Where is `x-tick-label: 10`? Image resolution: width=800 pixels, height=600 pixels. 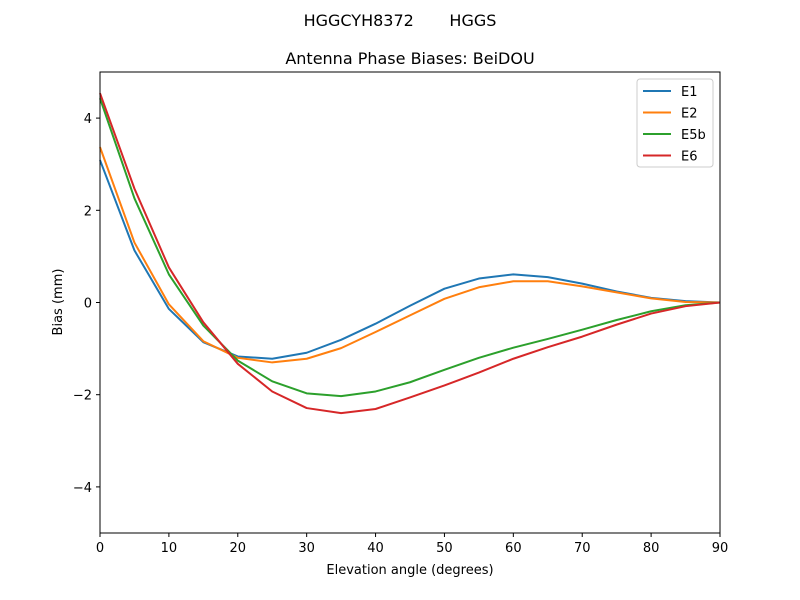
x-tick-label: 10 is located at coordinates (169, 548).